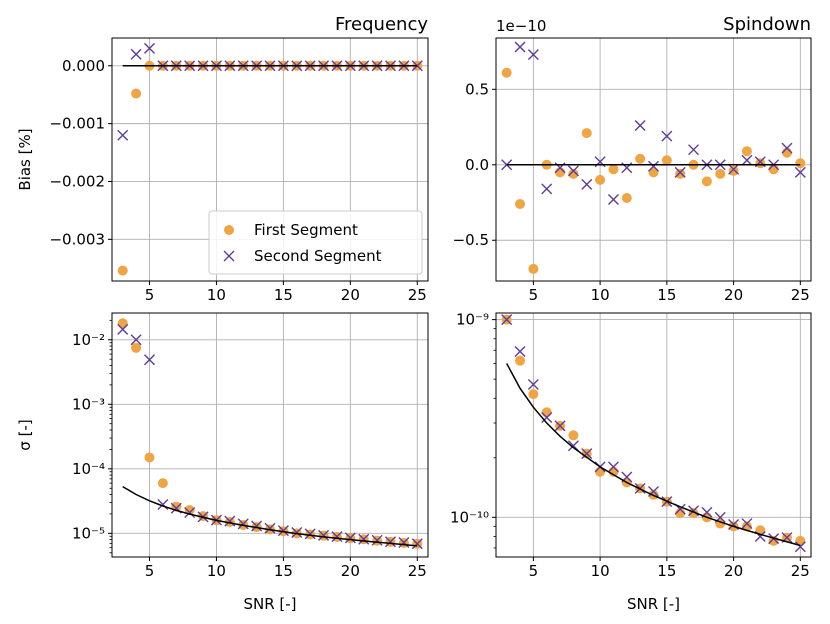  What do you see at coordinates (83, 66) in the screenshot?
I see `y-tick-label: 0.000` at bounding box center [83, 66].